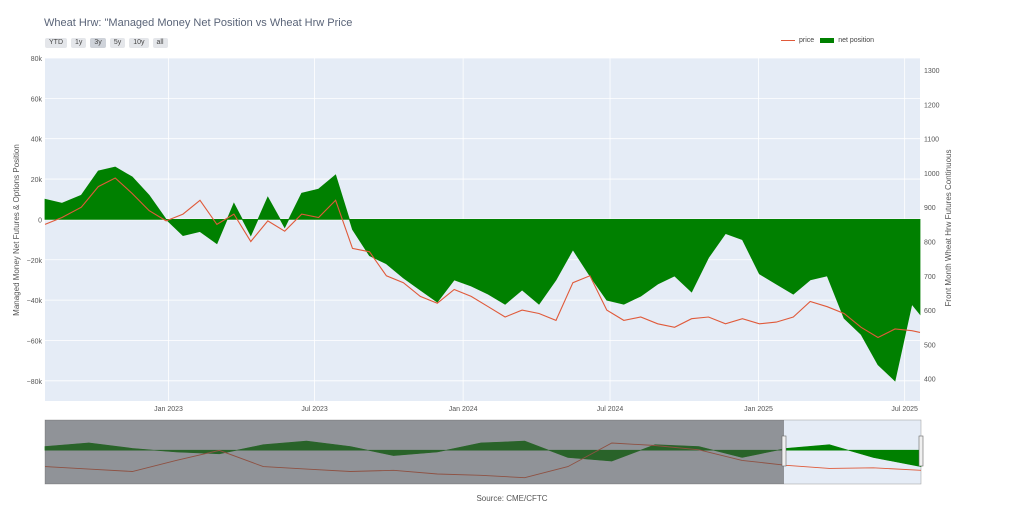 This screenshot has width=1024, height=530. Describe the element at coordinates (40, 220) in the screenshot. I see `y-tick-label: 0` at that location.